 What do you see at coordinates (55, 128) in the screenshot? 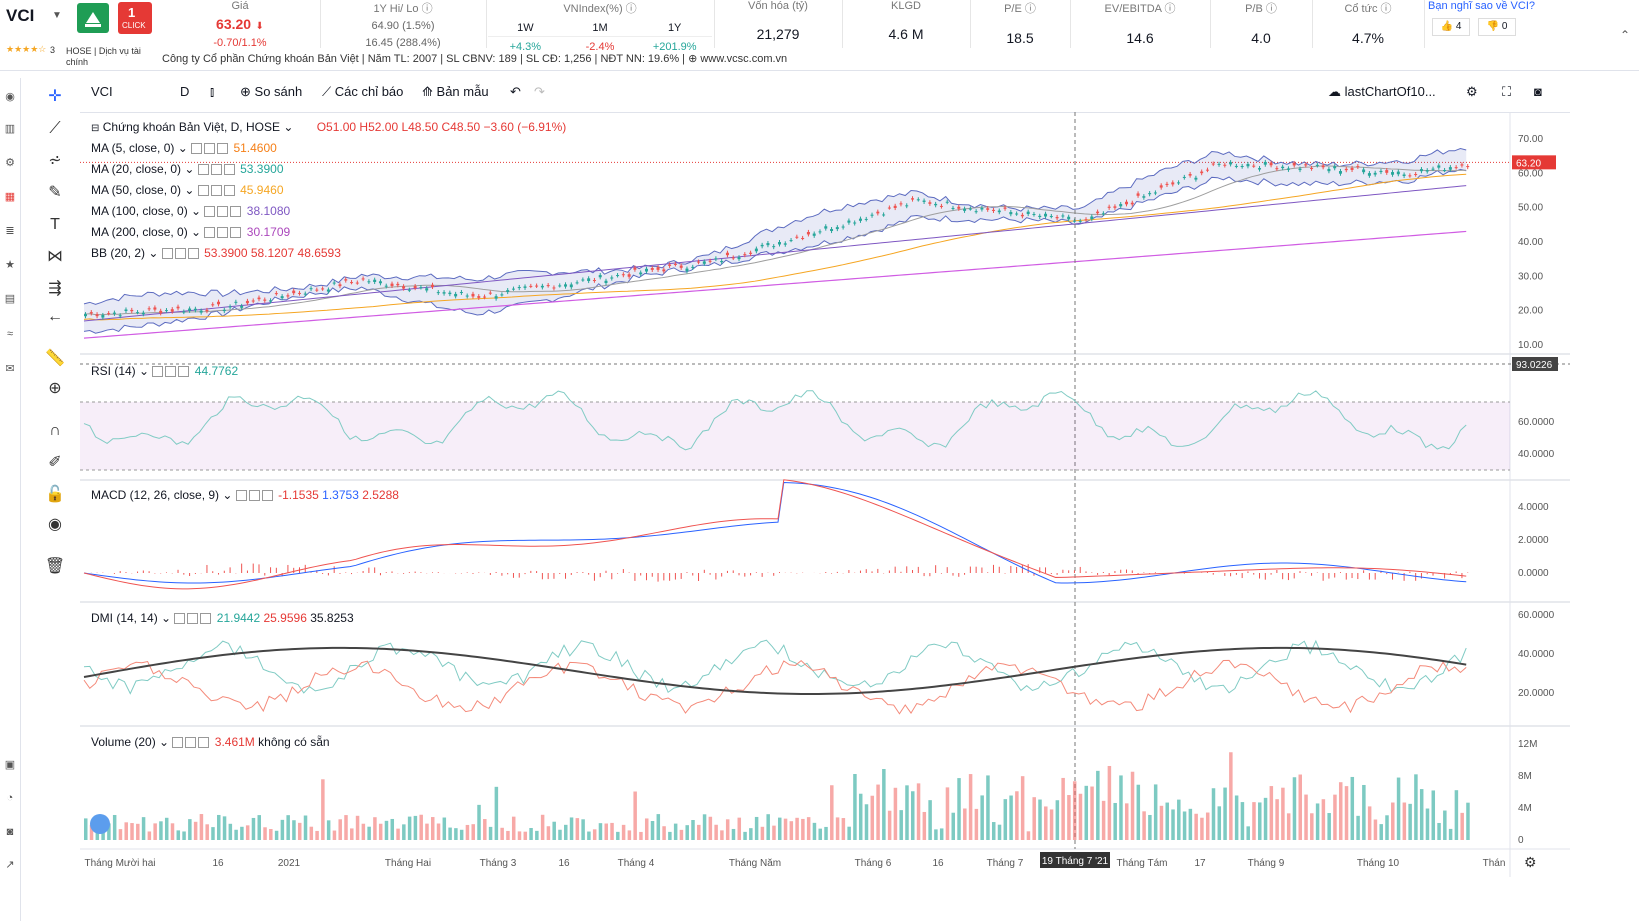
I see `trendline-icon: ⟋` at bounding box center [55, 128].